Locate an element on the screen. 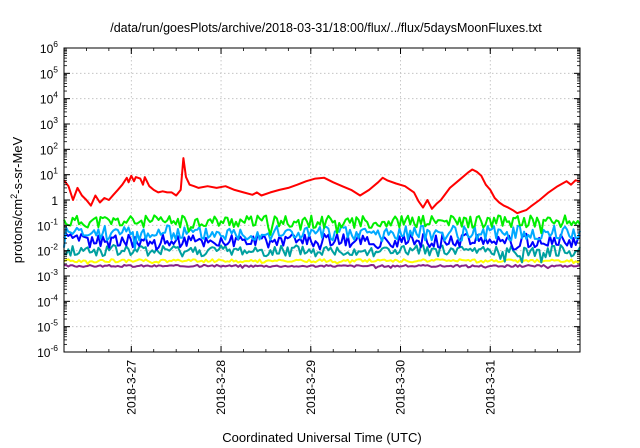 This screenshot has height=448, width=640. y-tick-exponent: -6 is located at coordinates (54, 348).